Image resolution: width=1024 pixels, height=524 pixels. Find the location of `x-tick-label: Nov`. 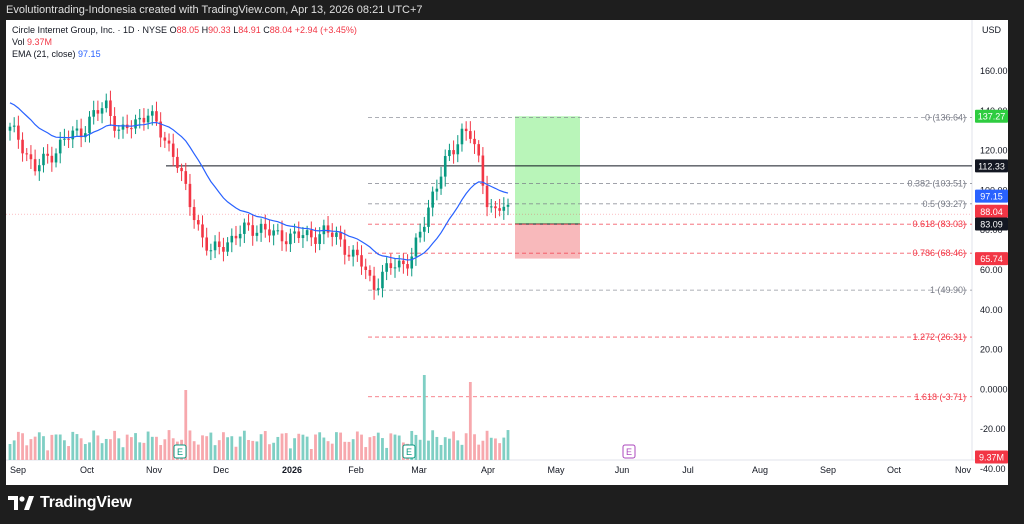

x-tick-label: Nov is located at coordinates (963, 470).